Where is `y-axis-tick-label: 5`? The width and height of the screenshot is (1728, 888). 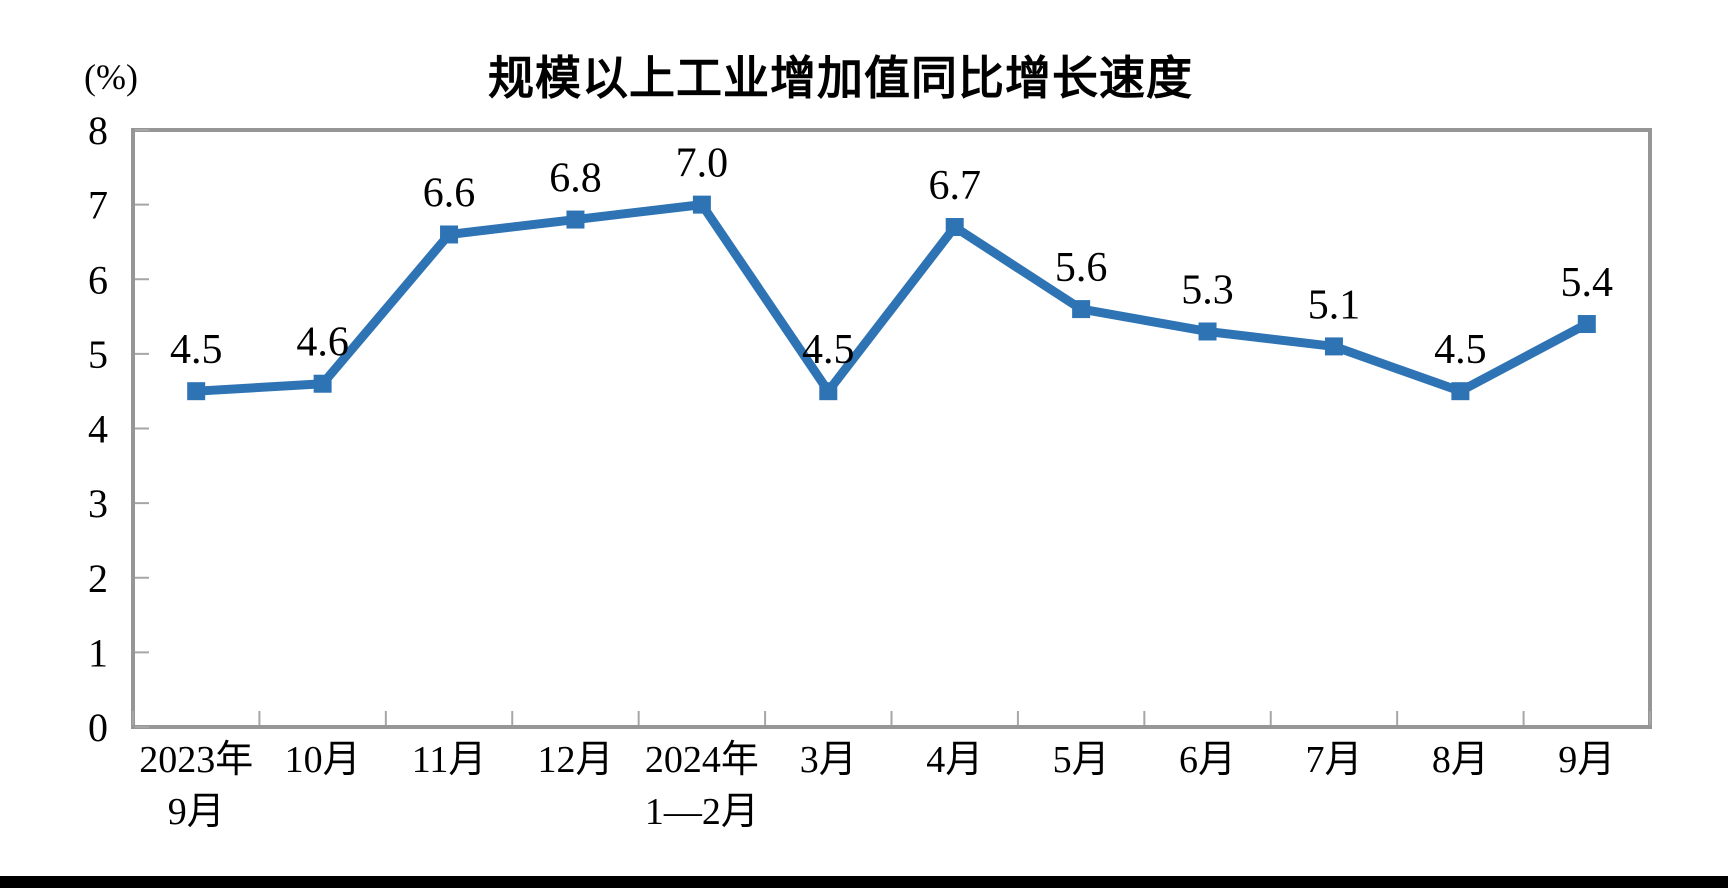
y-axis-tick-label: 5 is located at coordinates (98, 354).